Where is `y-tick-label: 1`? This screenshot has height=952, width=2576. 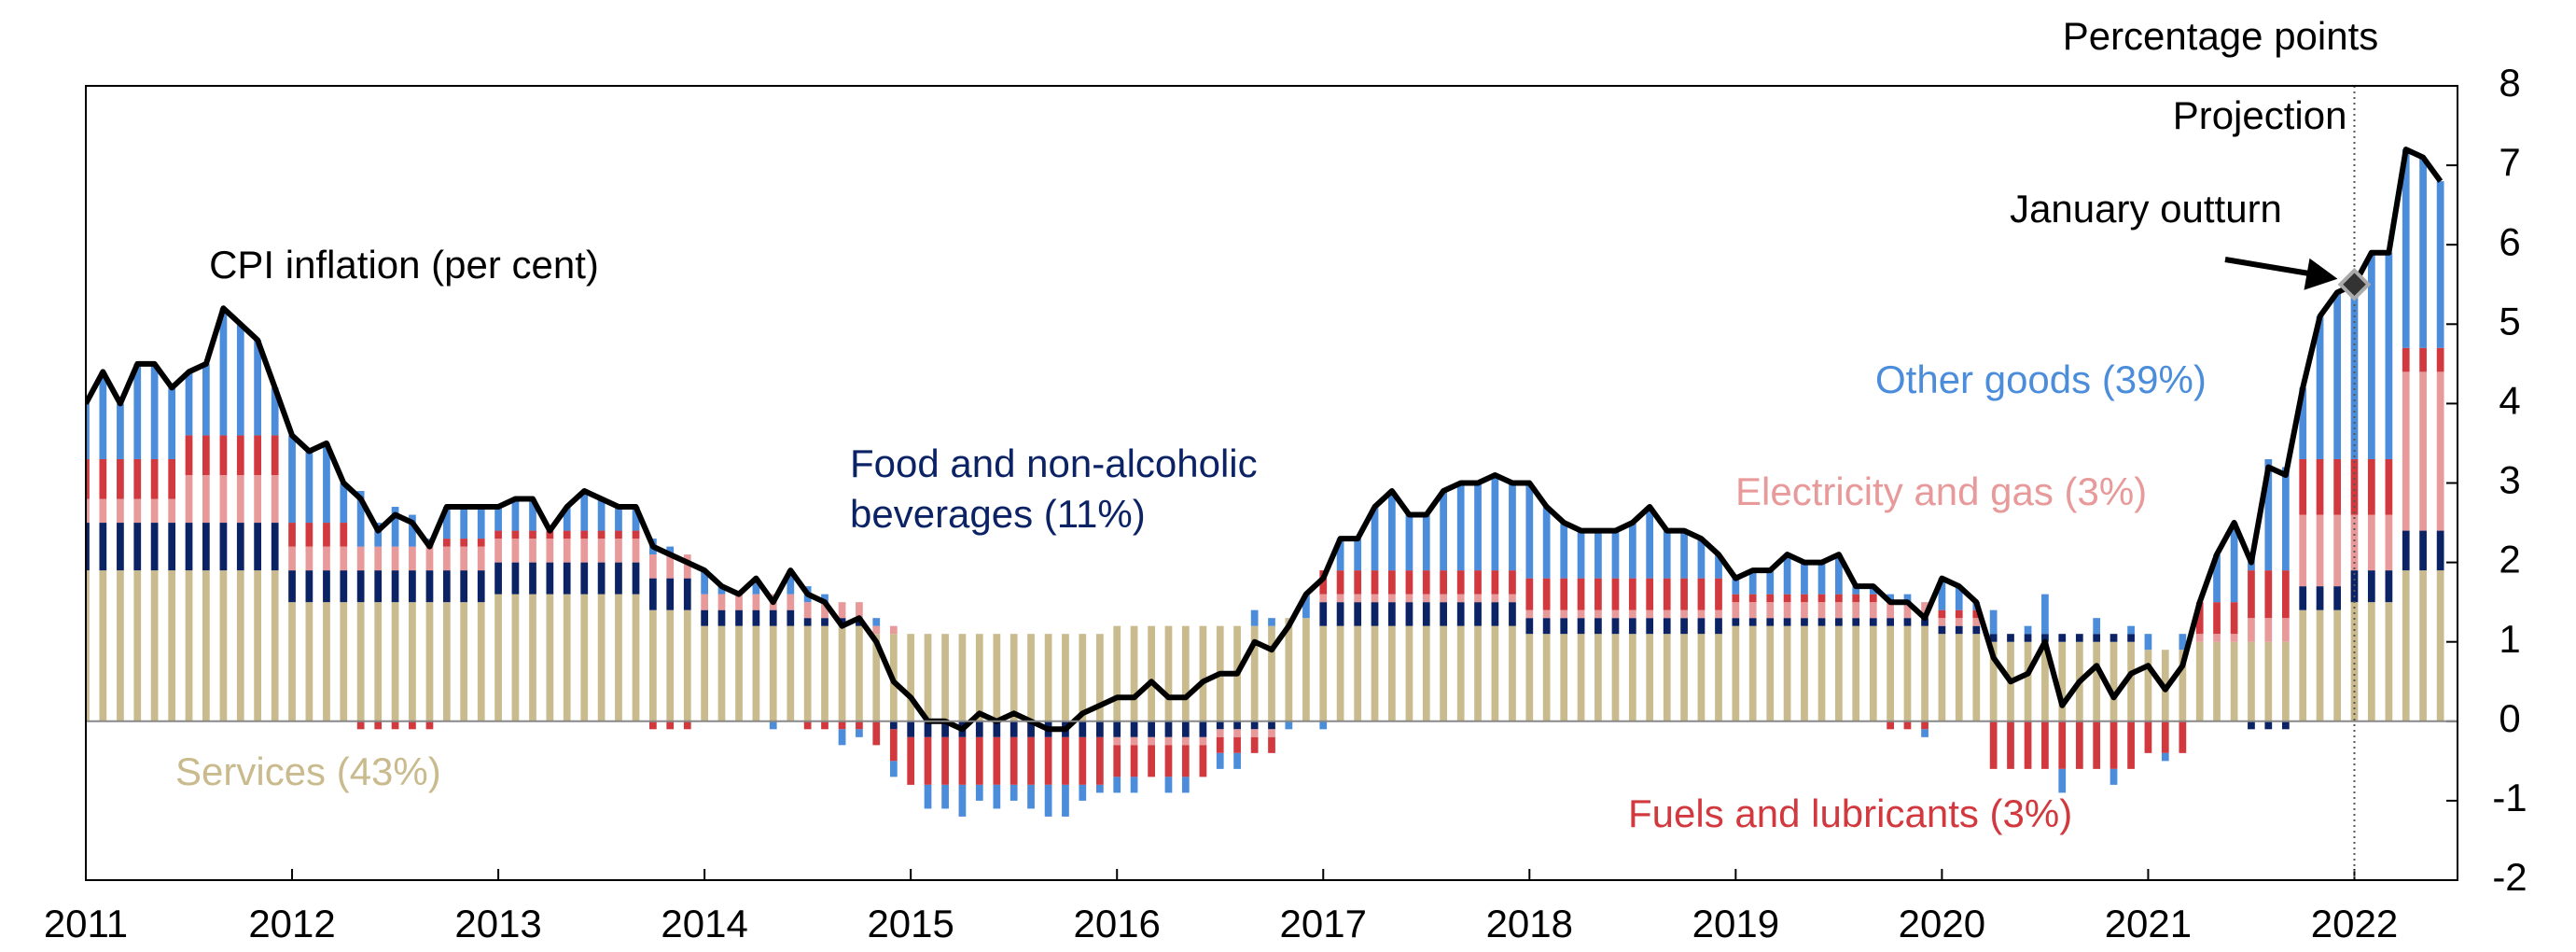 y-tick-label: 1 is located at coordinates (2509, 639).